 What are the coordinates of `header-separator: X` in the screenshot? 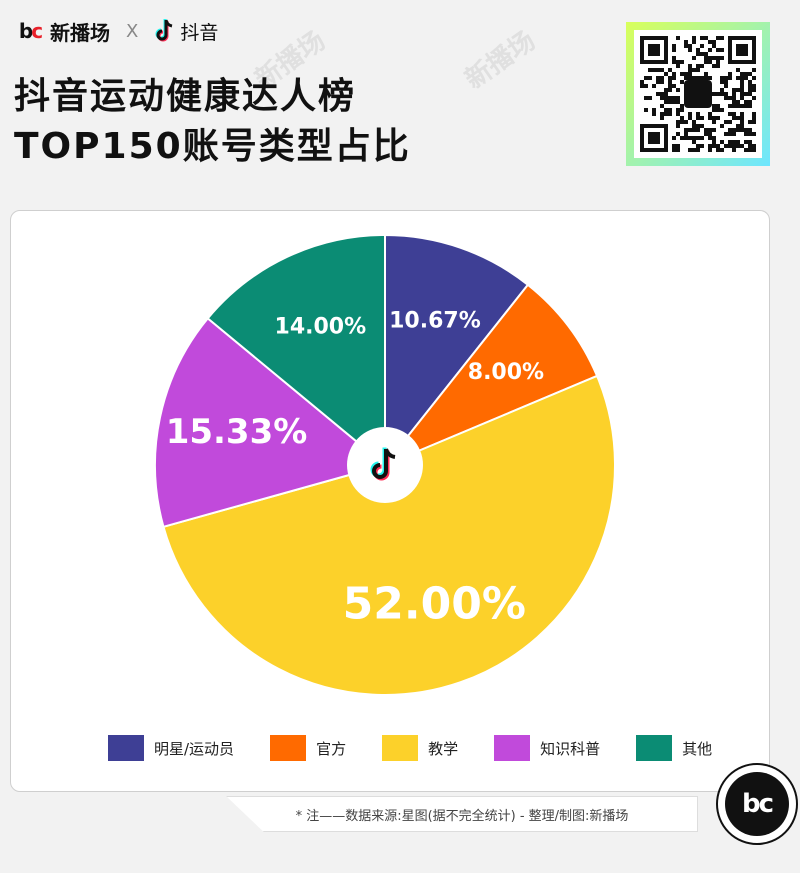 It's located at (132, 31).